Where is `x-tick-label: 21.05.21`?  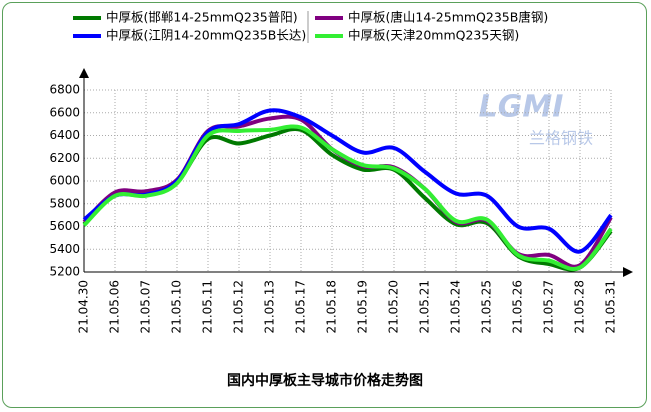 x-tick-label: 21.05.21 is located at coordinates (425, 306).